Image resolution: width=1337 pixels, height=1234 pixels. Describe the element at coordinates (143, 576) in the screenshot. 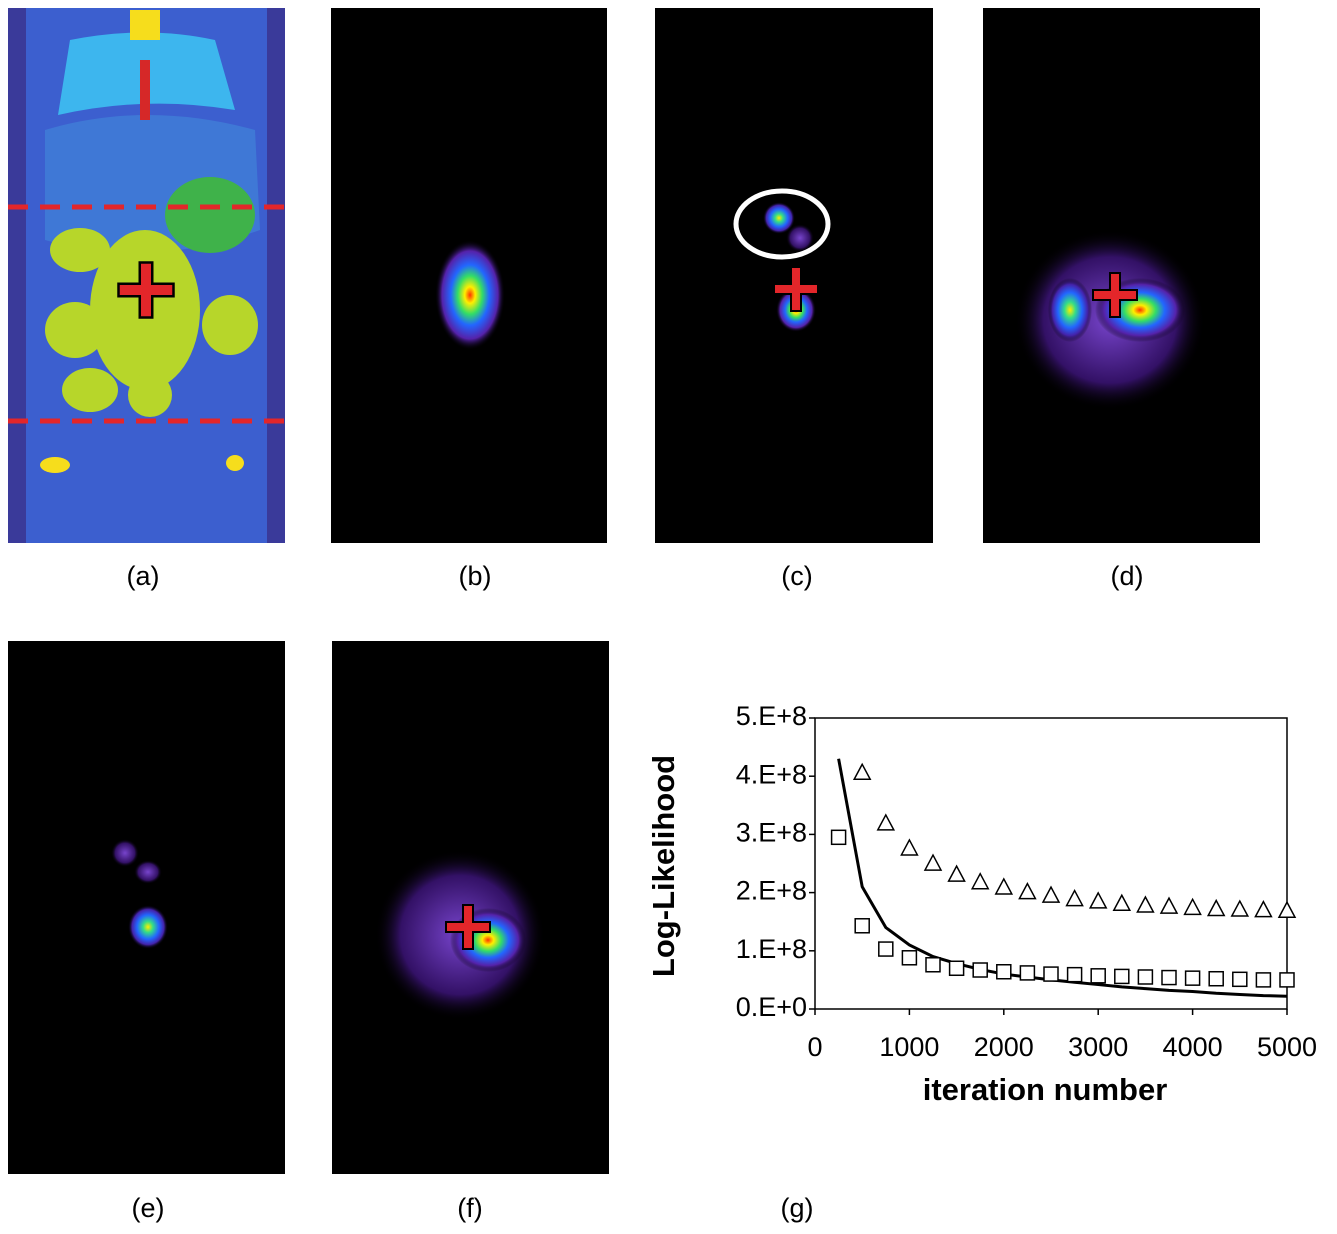

I see `panel-label: (a)` at that location.